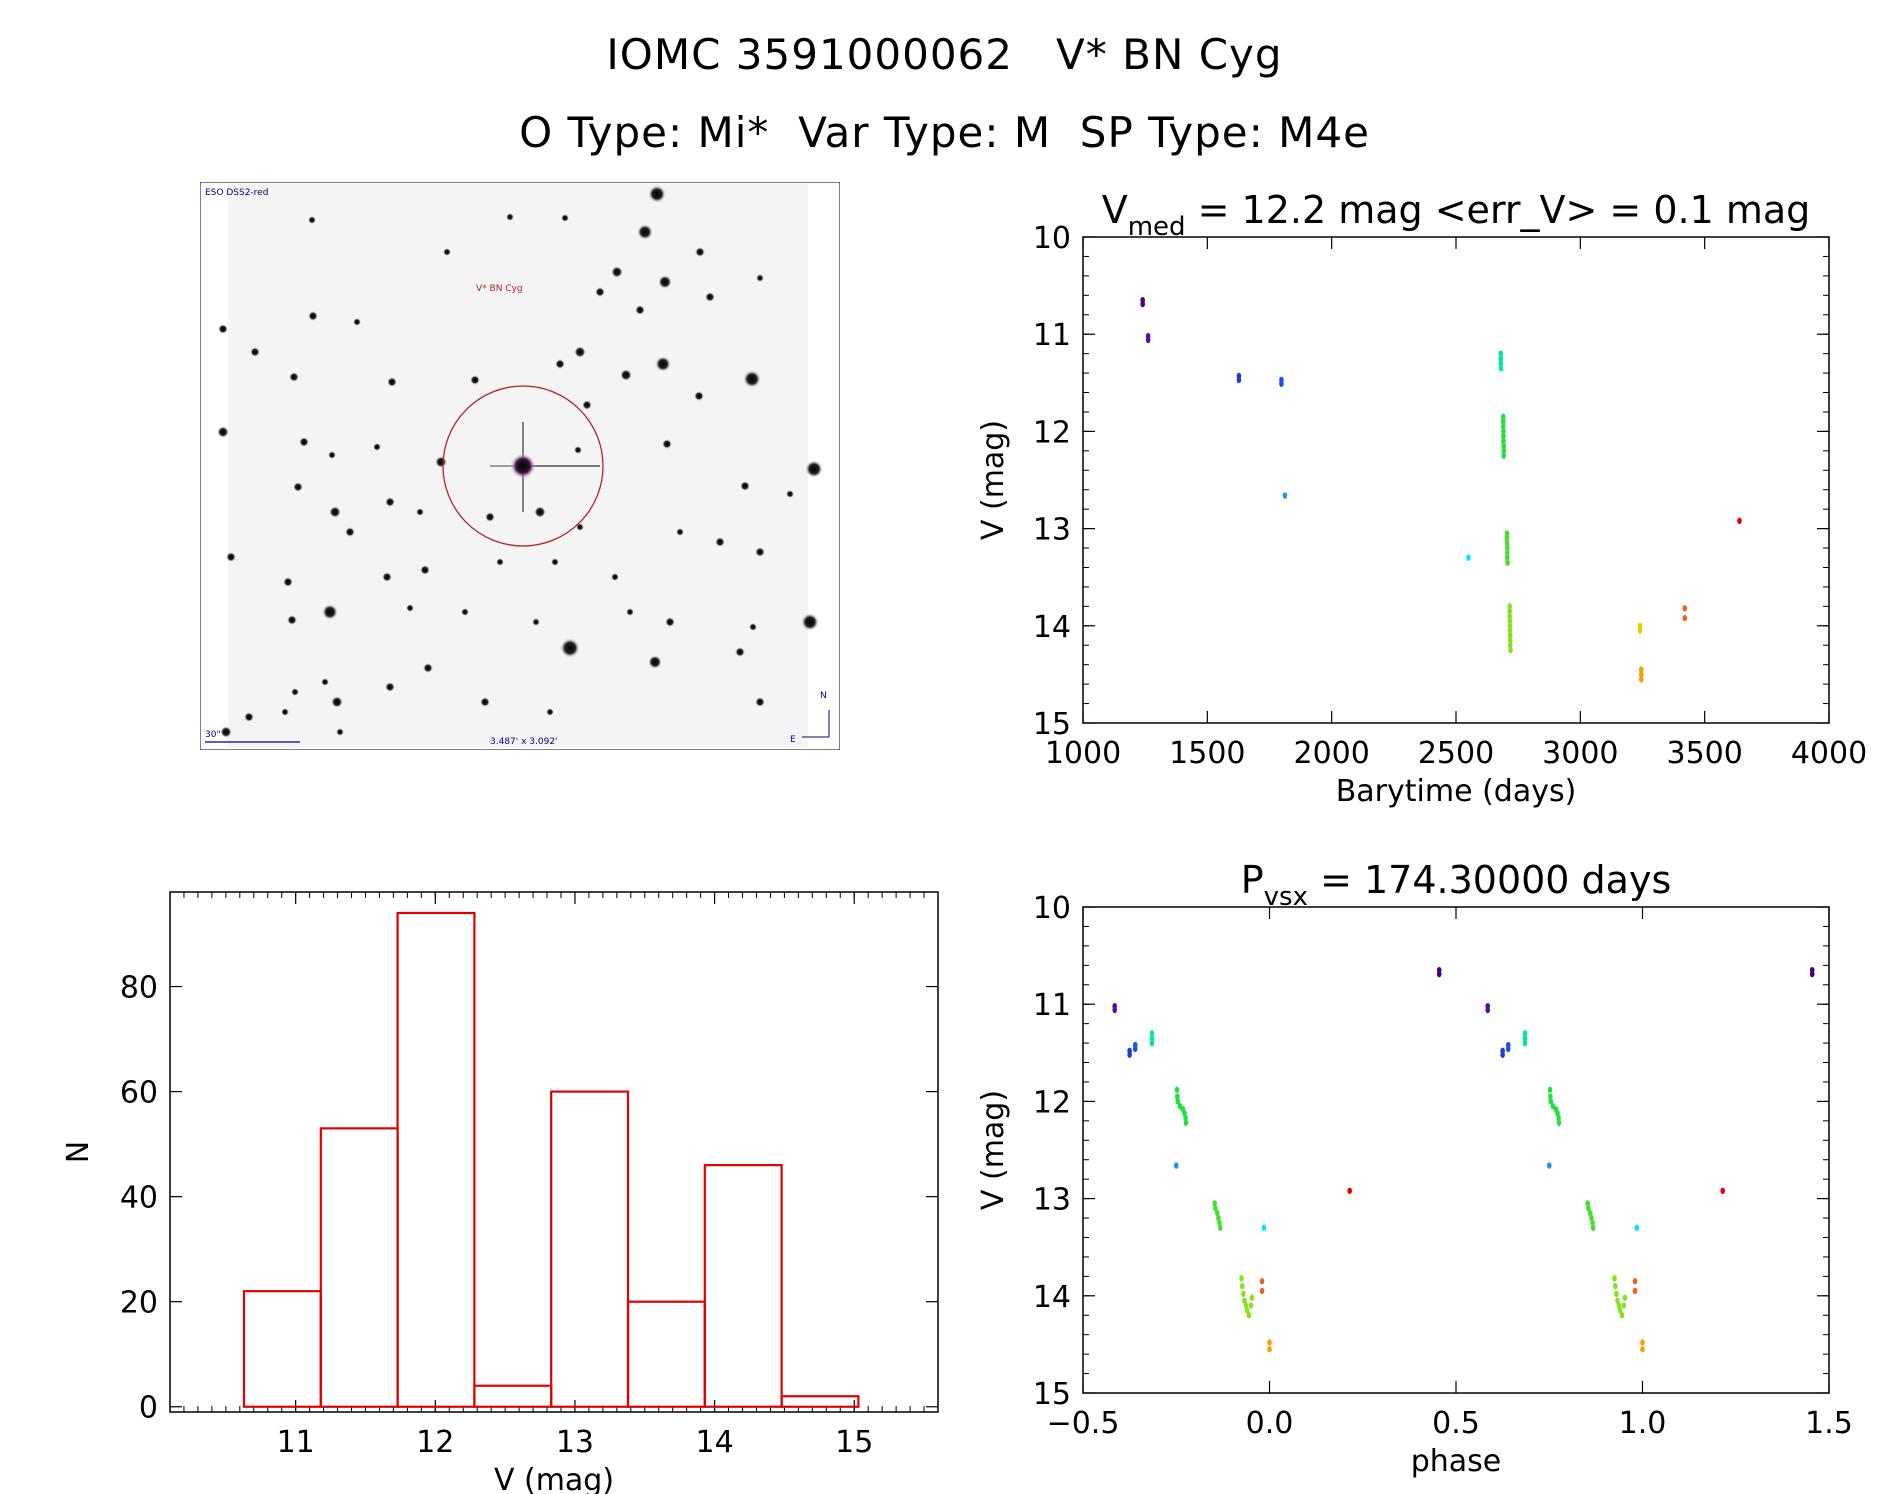 This screenshot has width=1889, height=1494. Describe the element at coordinates (1052, 627) in the screenshot. I see `y-tick-label: 14` at that location.